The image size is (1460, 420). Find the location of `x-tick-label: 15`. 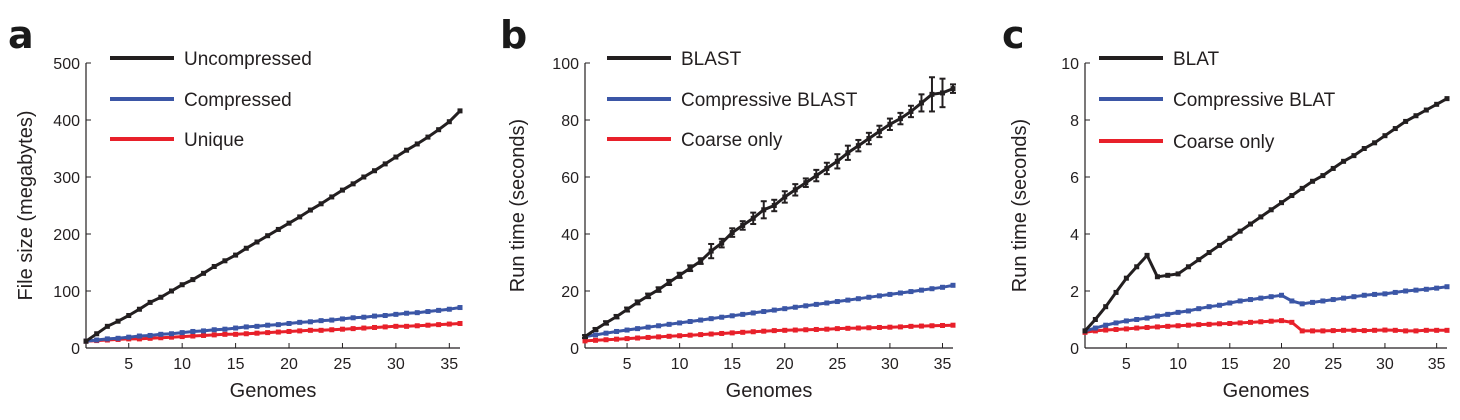

x-tick-label: 15 is located at coordinates (732, 364).